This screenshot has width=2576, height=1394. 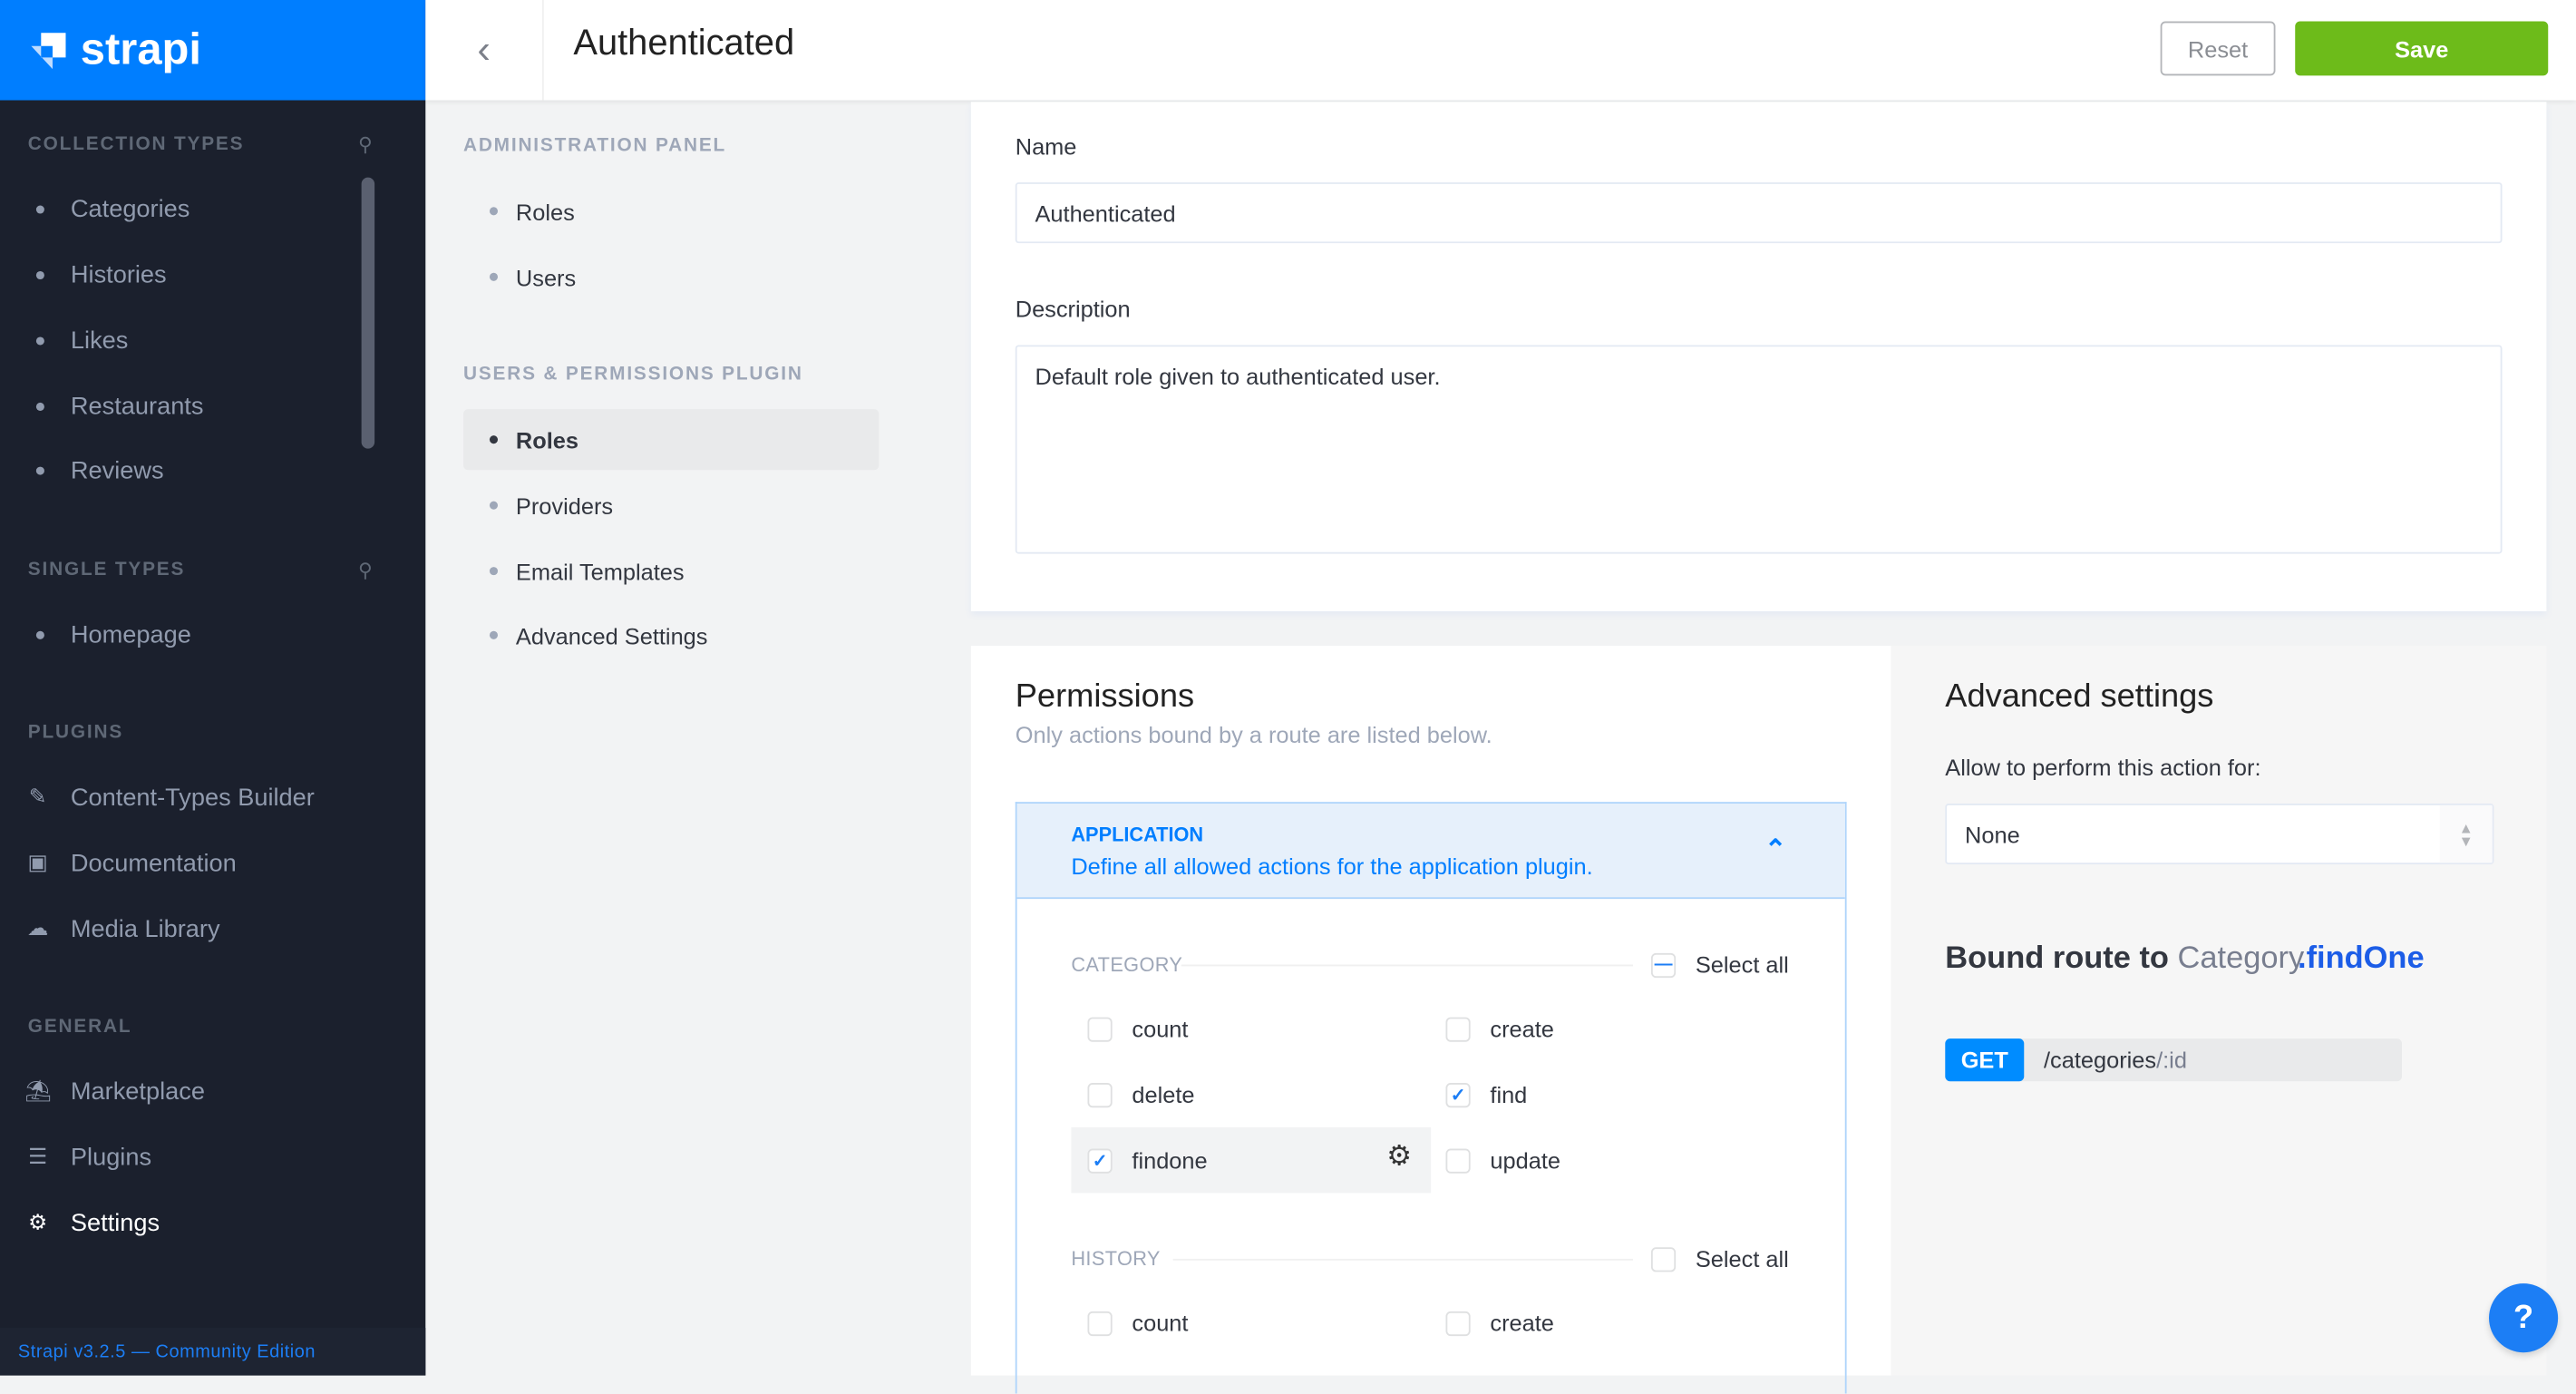 I want to click on section-general: GENERAL, so click(x=79, y=1027).